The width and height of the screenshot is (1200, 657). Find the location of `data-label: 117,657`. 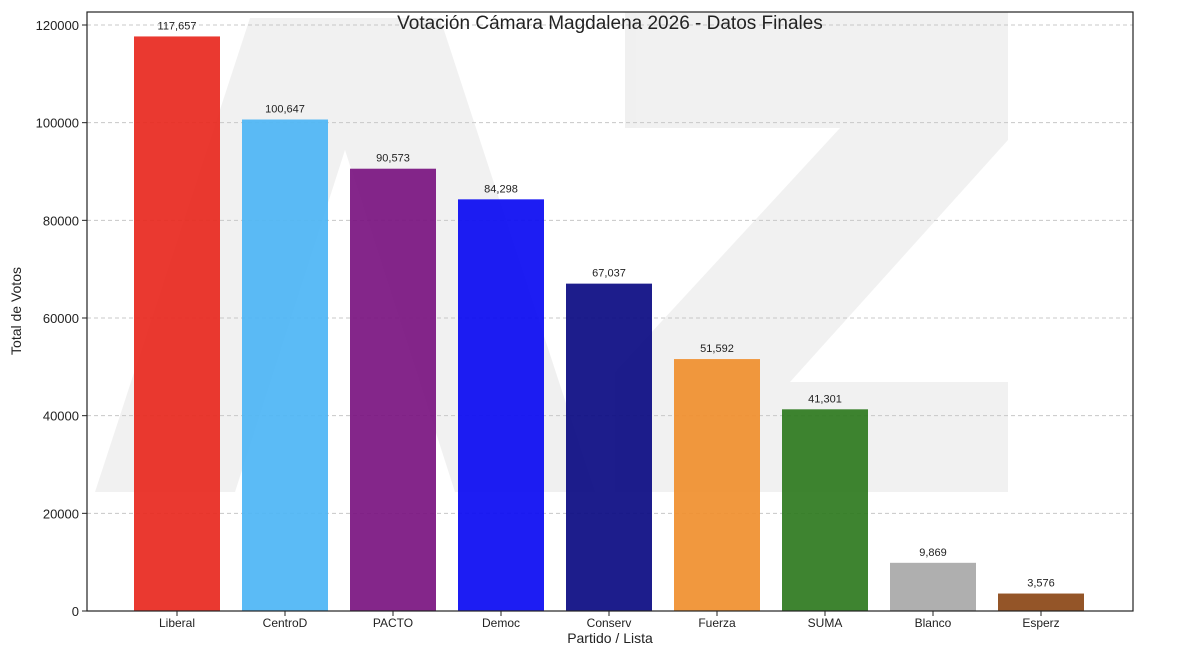

data-label: 117,657 is located at coordinates (177, 26).